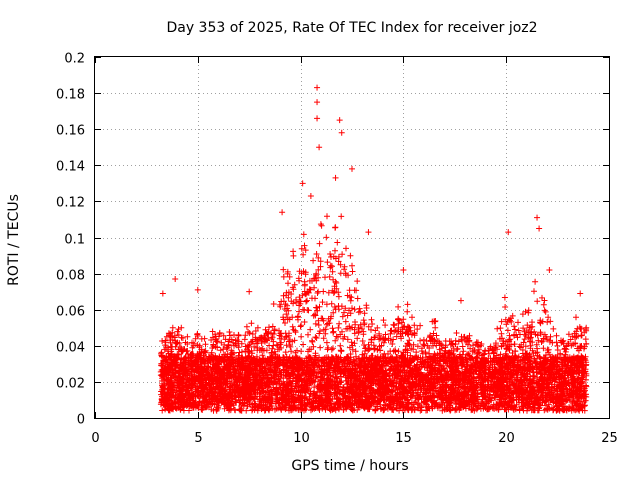  Describe the element at coordinates (74, 240) in the screenshot. I see `y-tick-label: 0.1` at that location.